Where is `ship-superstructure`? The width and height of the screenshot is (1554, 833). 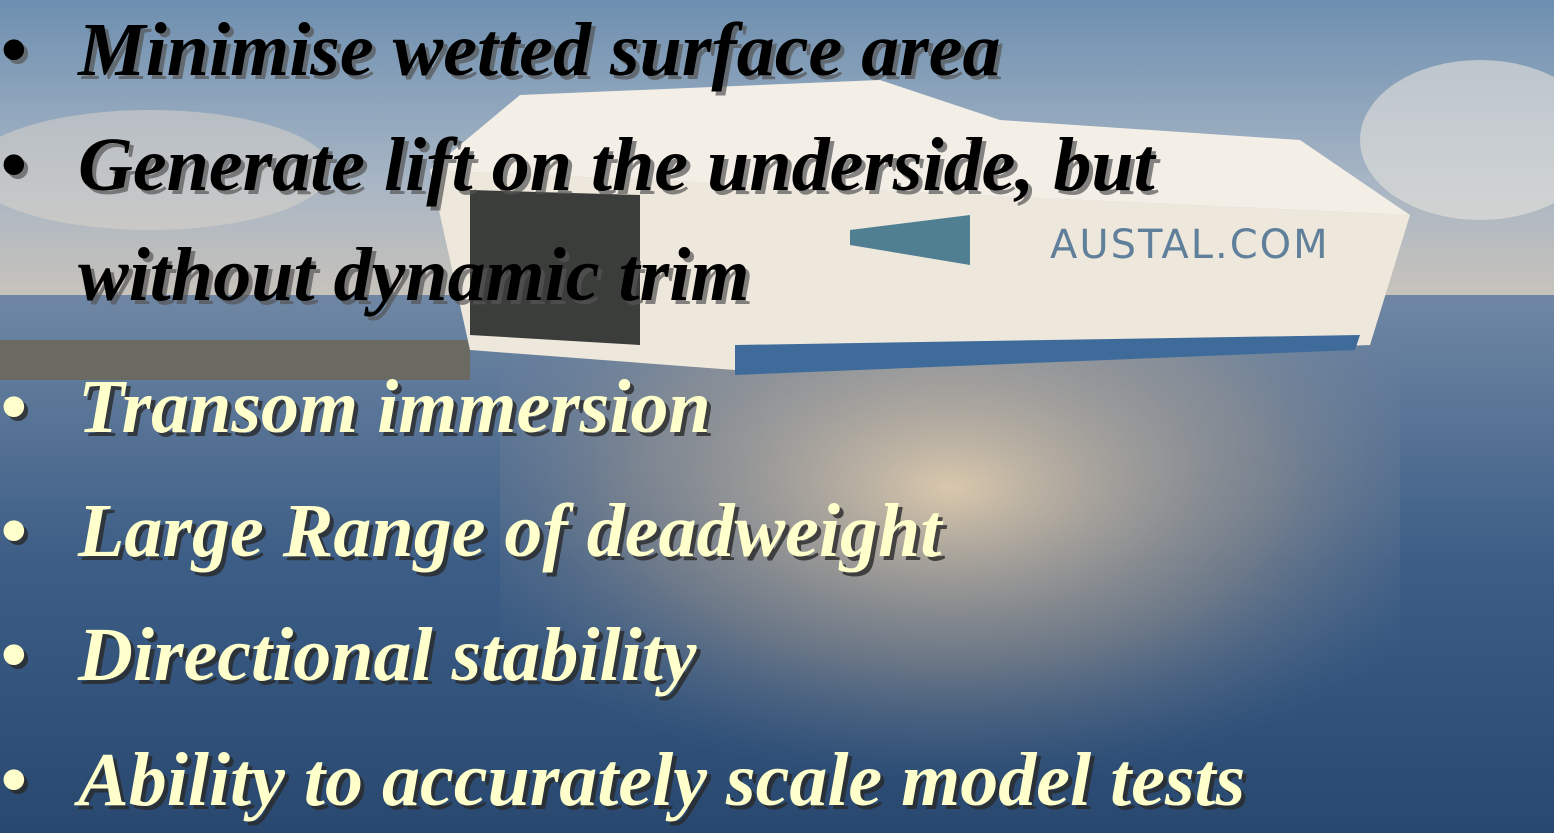 ship-superstructure is located at coordinates (920, 147).